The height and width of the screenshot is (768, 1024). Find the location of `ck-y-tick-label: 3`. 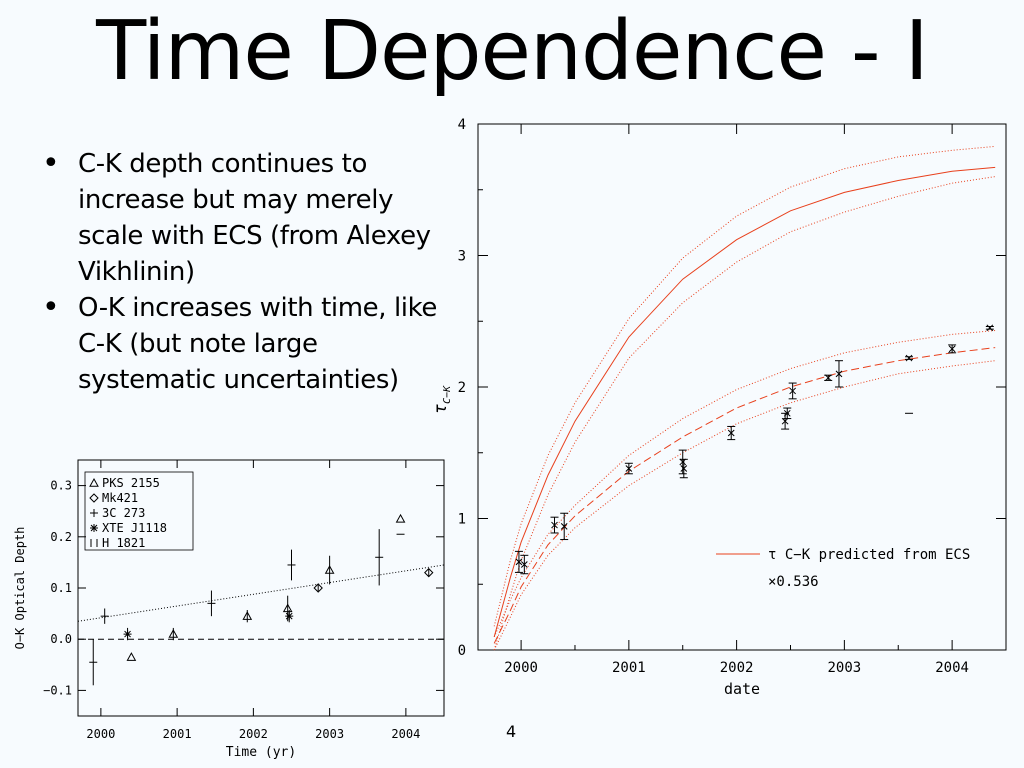

ck-y-tick-label: 3 is located at coordinates (462, 257).